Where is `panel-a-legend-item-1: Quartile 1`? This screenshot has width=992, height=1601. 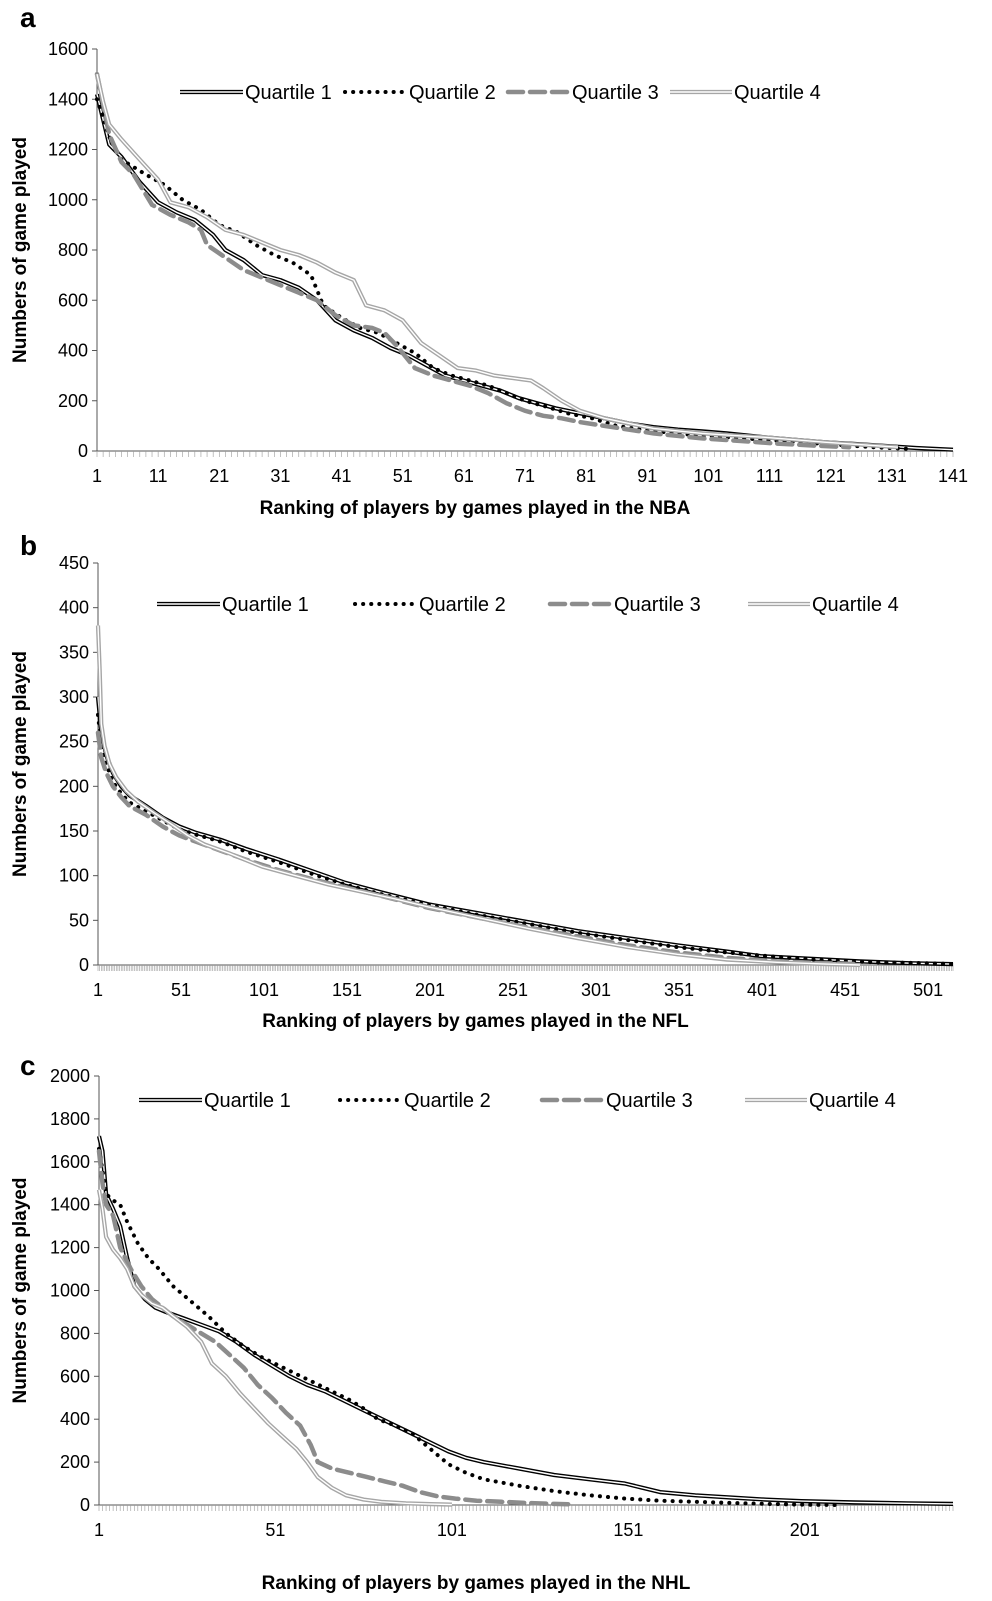
panel-a-legend-item-1: Quartile 1 is located at coordinates (256, 93).